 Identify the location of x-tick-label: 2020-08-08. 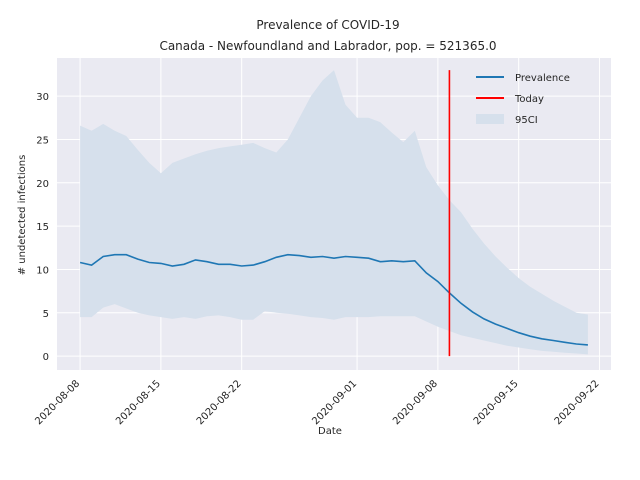
(57, 402).